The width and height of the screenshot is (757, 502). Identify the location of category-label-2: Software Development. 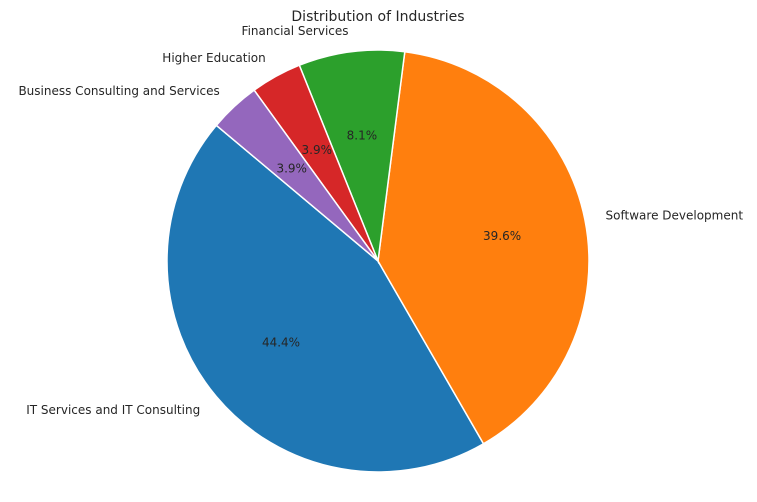
(675, 215).